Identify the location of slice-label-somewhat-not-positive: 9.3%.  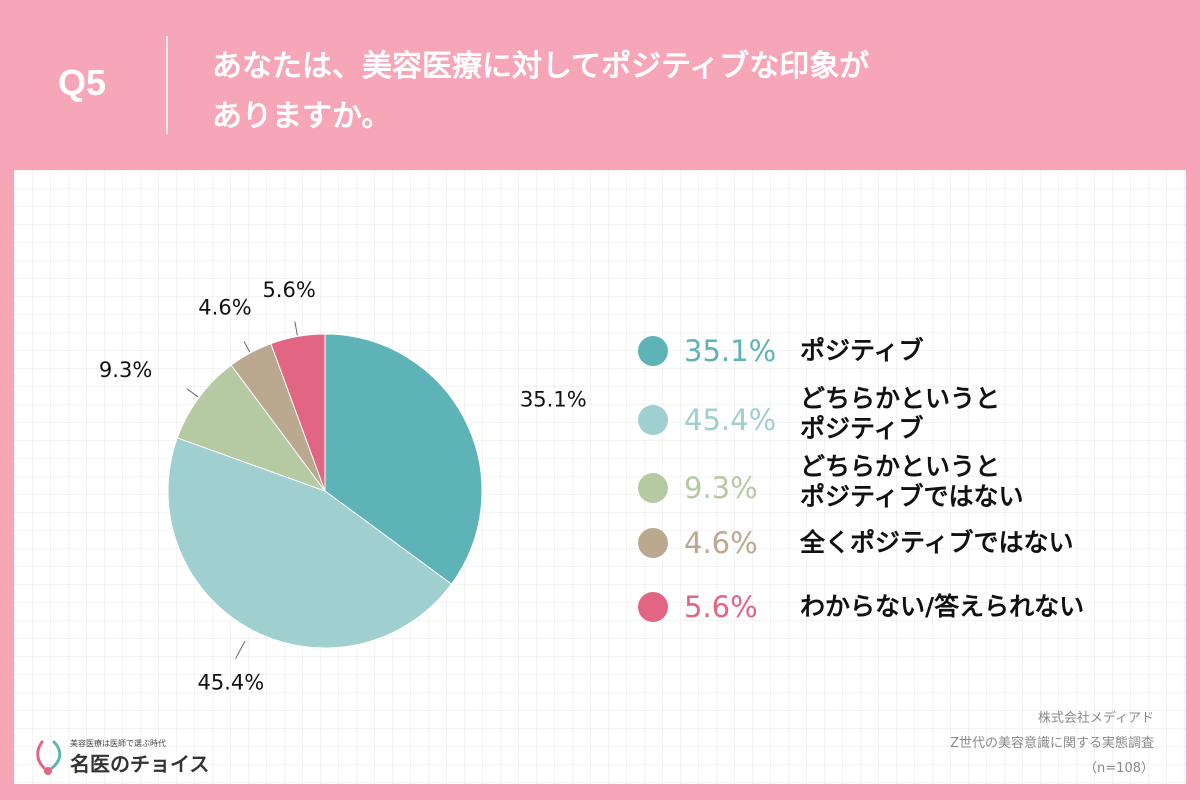
(125, 370).